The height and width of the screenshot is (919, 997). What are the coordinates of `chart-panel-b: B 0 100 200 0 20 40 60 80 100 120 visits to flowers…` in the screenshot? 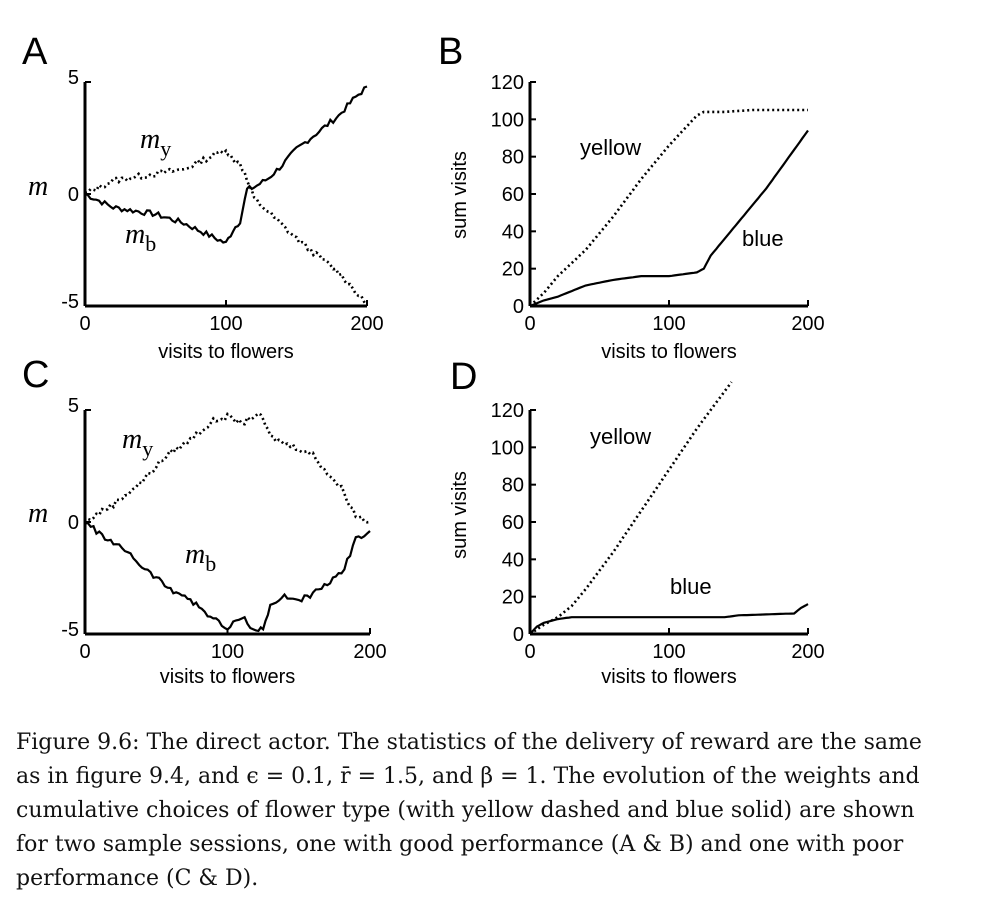 It's located at (631, 197).